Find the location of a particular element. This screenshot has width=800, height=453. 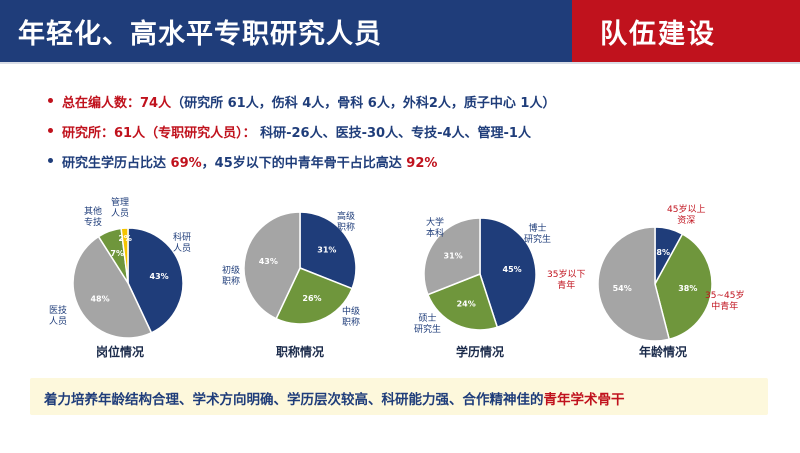

label-text: 35~45岁 is located at coordinates (725, 296).